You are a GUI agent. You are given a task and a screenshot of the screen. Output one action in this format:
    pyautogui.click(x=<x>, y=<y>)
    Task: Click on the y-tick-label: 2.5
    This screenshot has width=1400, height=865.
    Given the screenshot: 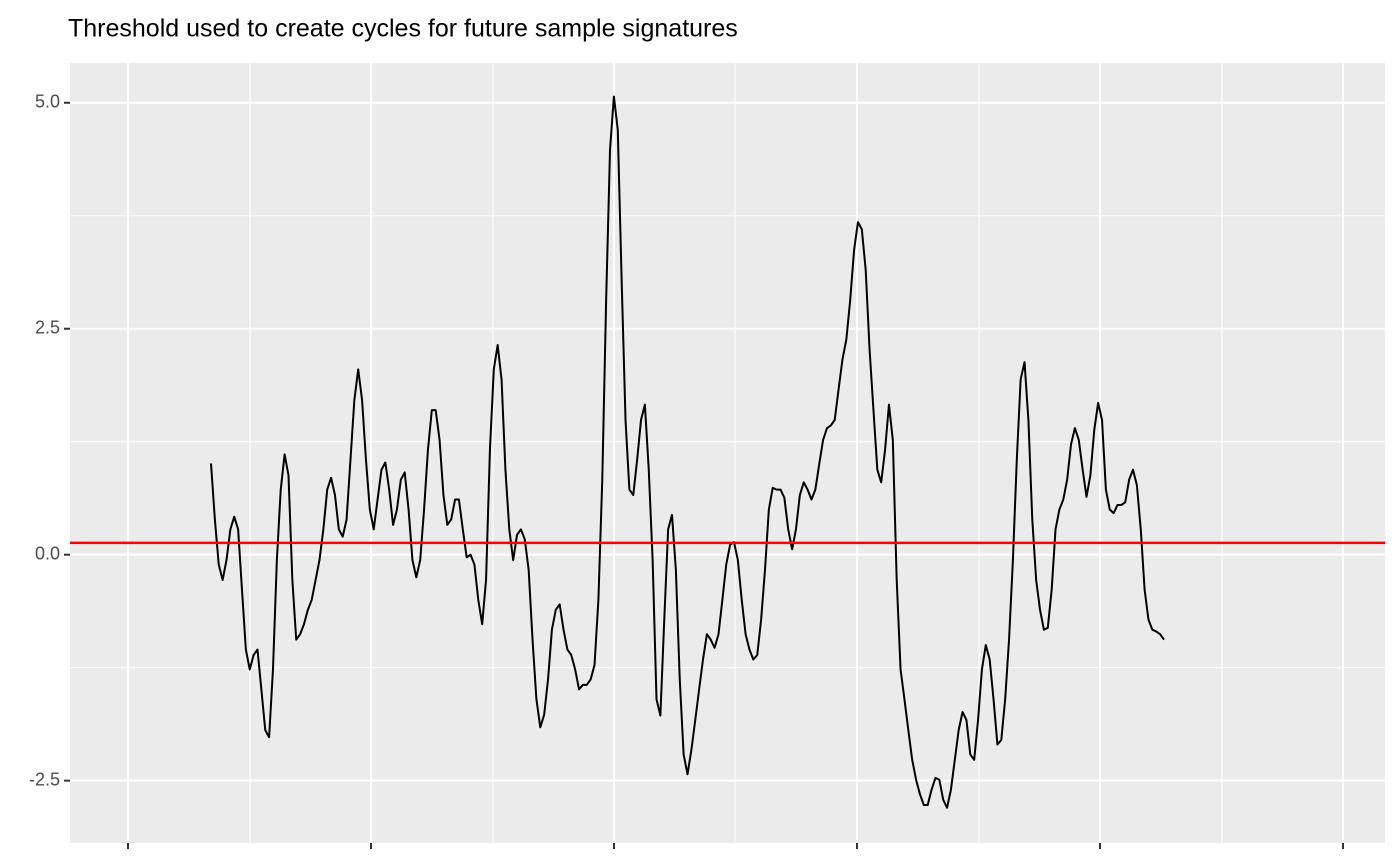 What is the action you would take?
    pyautogui.click(x=47, y=327)
    